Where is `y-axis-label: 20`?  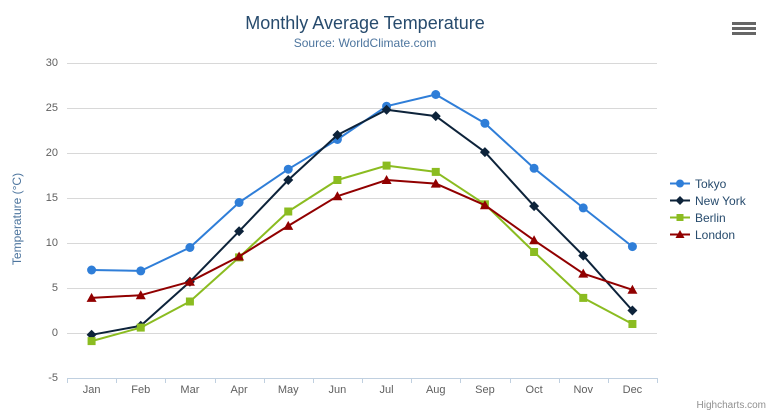
y-axis-label: 20 is located at coordinates (51, 153).